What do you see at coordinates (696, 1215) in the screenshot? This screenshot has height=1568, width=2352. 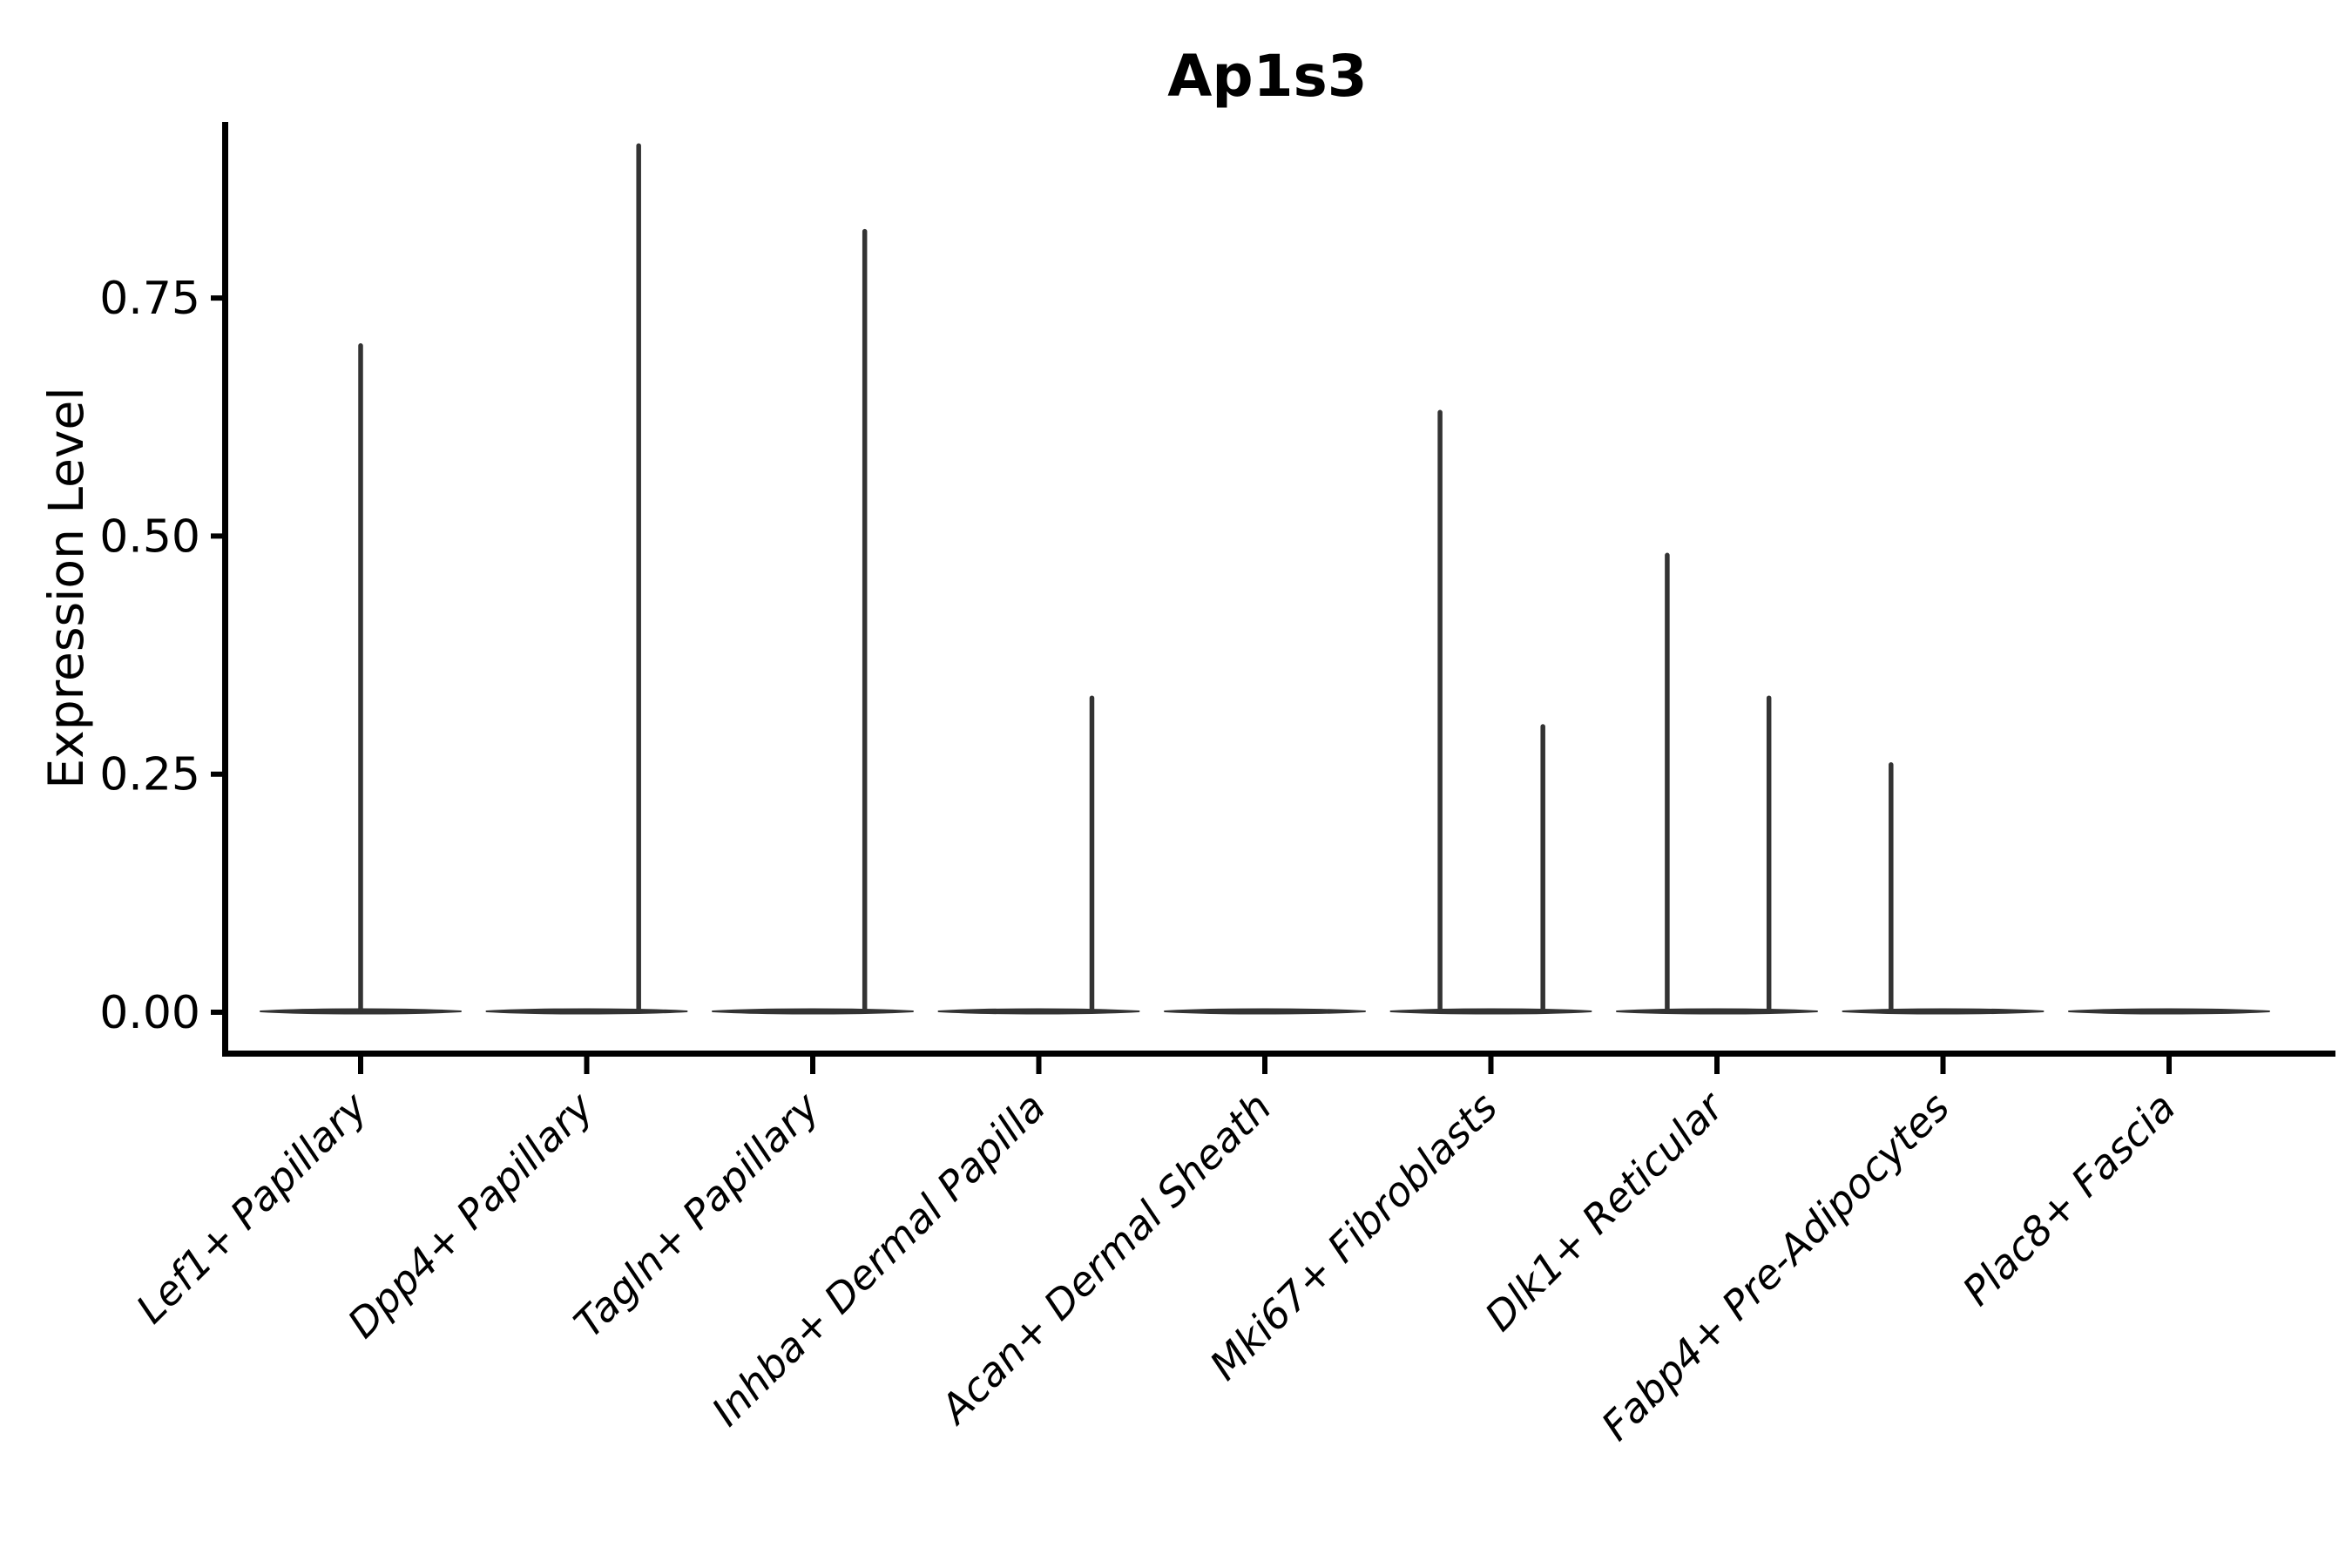 I see `x-tick-label-3: Tagln+ Papillary` at bounding box center [696, 1215].